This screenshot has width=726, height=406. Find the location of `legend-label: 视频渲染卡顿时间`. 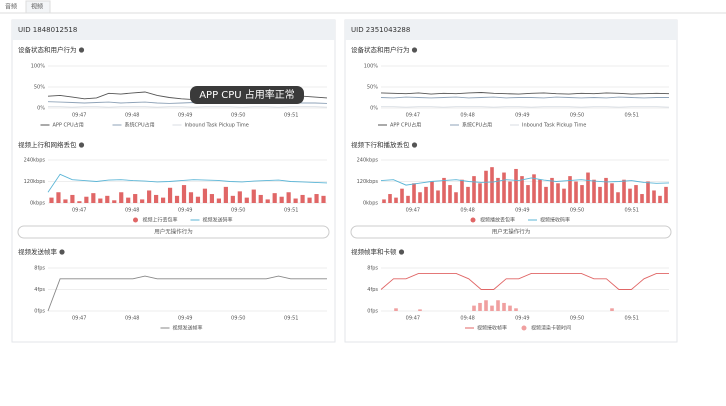

legend-label: 视频渲染卡顿时间 is located at coordinates (551, 328).